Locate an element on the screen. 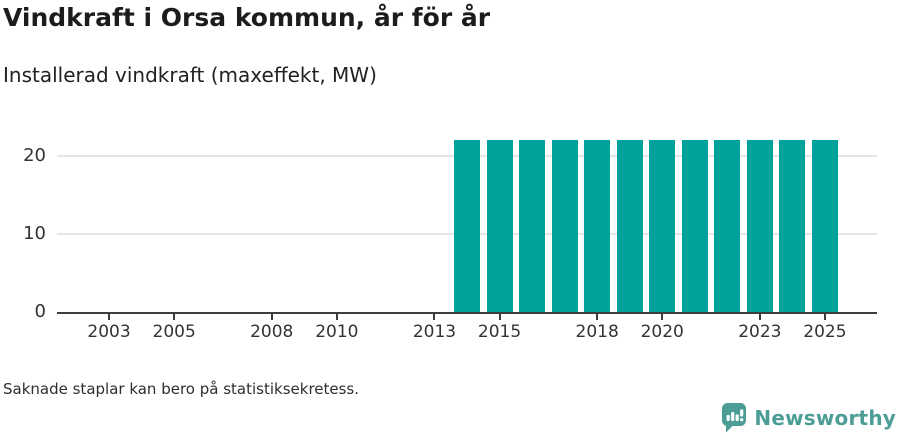 Image resolution: width=900 pixels, height=439 pixels. page-title: Vindkraft i Orsa kommun, år för år is located at coordinates (247, 17).